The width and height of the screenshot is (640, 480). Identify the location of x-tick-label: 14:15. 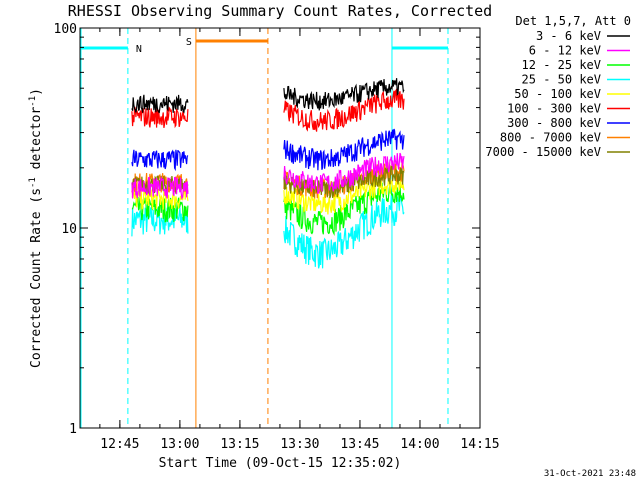
(479, 444).